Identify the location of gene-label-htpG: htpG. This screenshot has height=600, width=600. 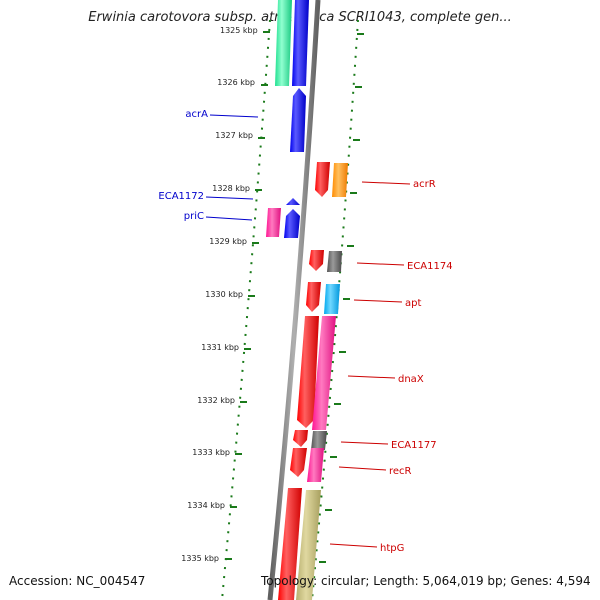
(392, 548).